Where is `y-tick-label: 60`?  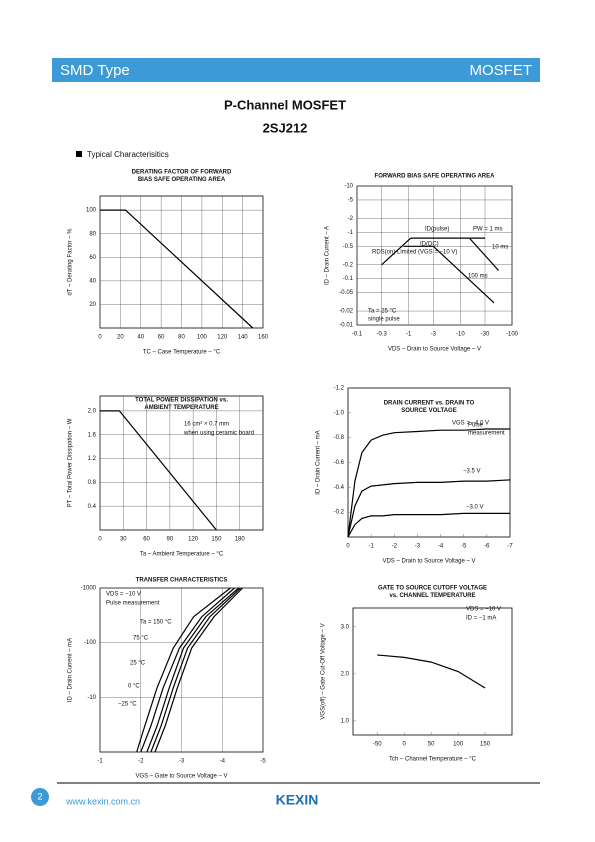
y-tick-label: 60 is located at coordinates (92, 258).